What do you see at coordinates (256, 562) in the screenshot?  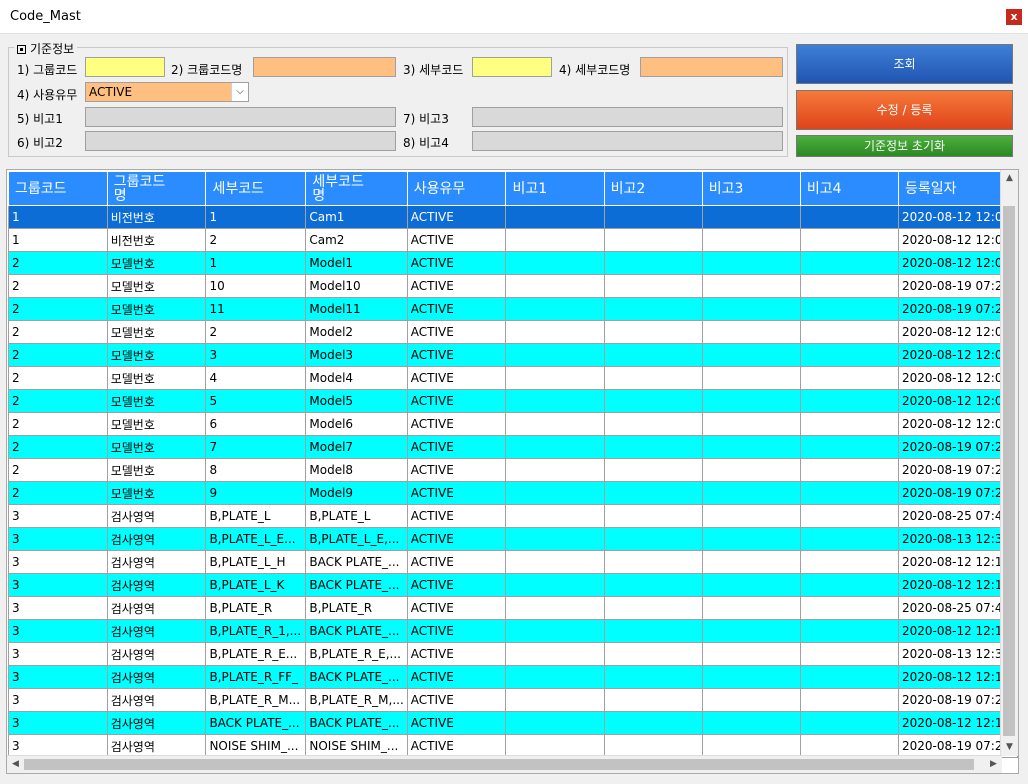 I see `table-cell: B,PLATE_L_H` at bounding box center [256, 562].